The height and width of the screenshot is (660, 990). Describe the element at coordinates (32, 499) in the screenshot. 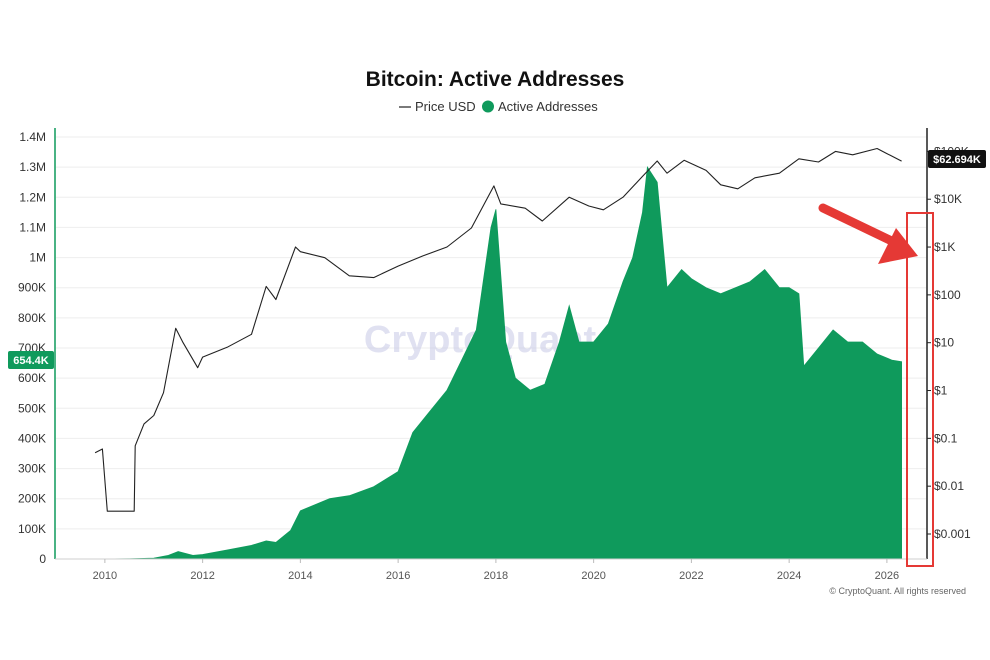

I see `left-tick-label: 200K` at that location.